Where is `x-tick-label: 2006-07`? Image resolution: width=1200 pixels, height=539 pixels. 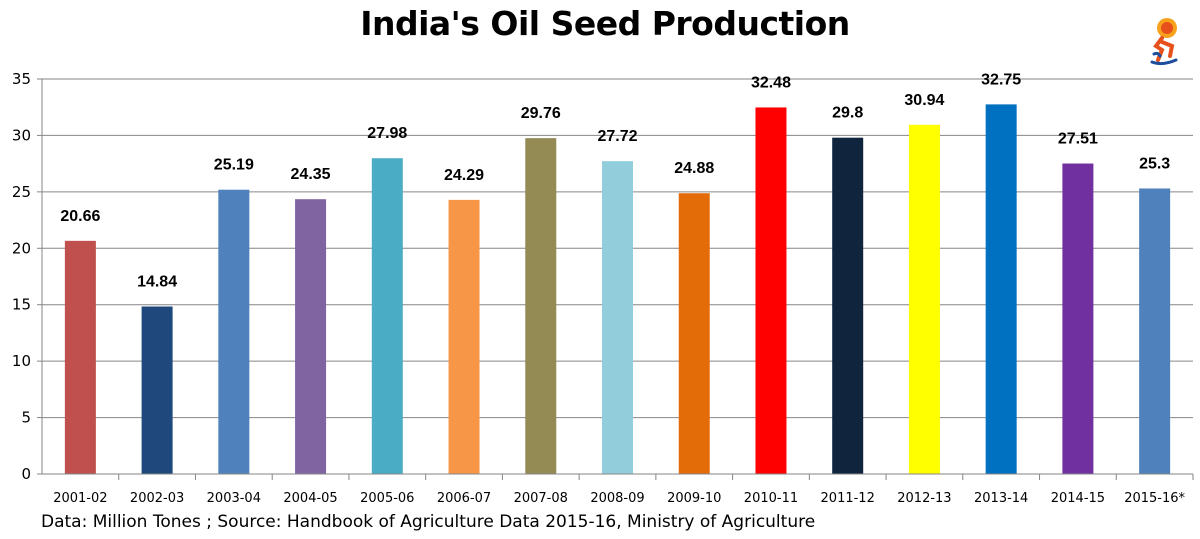 x-tick-label: 2006-07 is located at coordinates (464, 498).